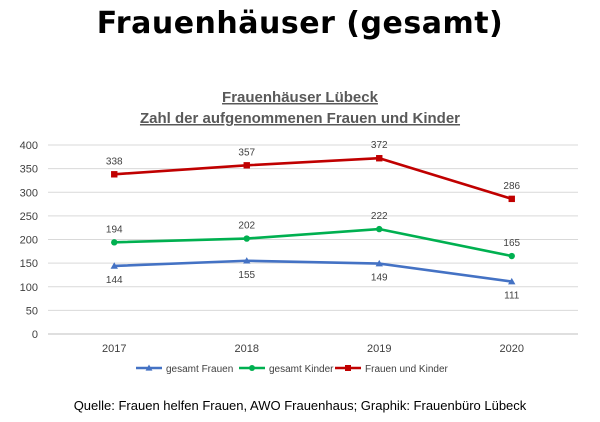  Describe the element at coordinates (379, 216) in the screenshot. I see `data-label: 222` at that location.